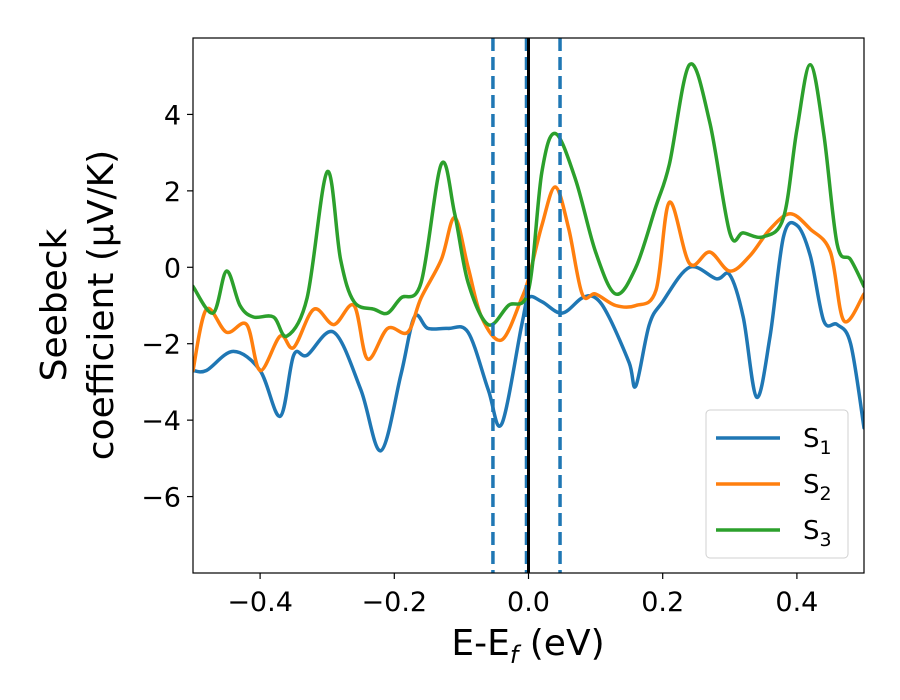  What do you see at coordinates (817, 487) in the screenshot?
I see `legend-label-s2: S2` at bounding box center [817, 487].